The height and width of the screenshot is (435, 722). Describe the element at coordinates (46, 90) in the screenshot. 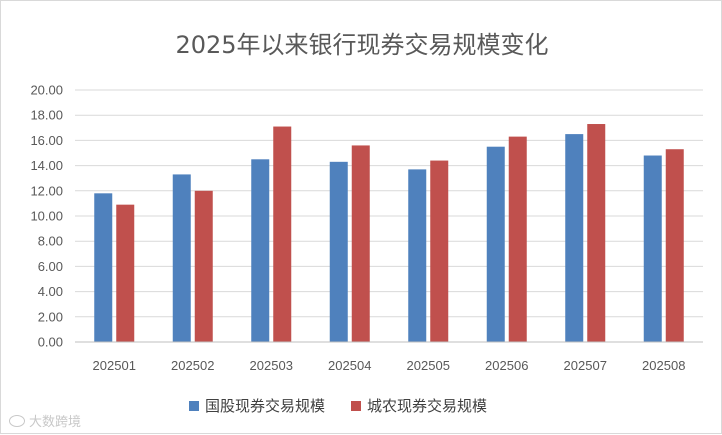

I see `y-tick-label: 20.00` at that location.